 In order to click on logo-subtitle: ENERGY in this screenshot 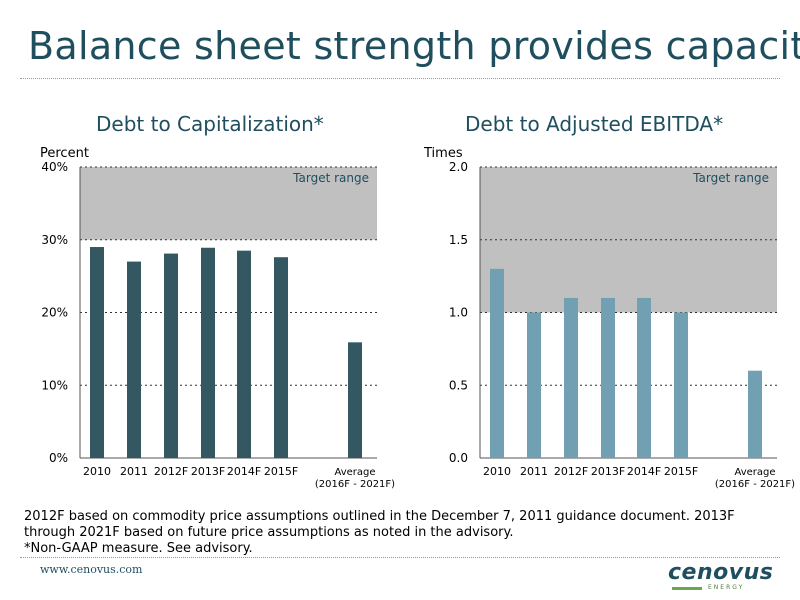, I will do `click(726, 587)`.